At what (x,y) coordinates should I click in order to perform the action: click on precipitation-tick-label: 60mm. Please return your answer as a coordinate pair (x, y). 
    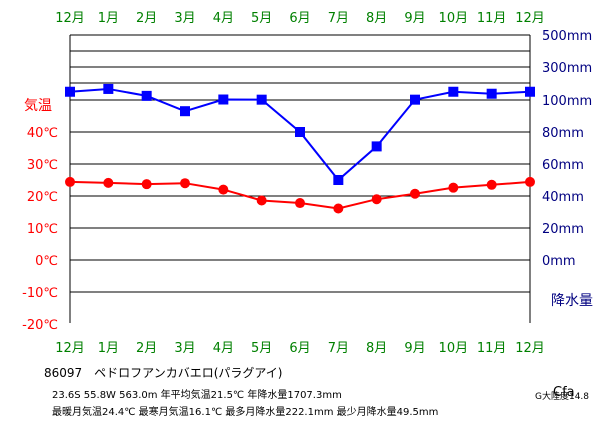
    Looking at the image, I should click on (563, 165).